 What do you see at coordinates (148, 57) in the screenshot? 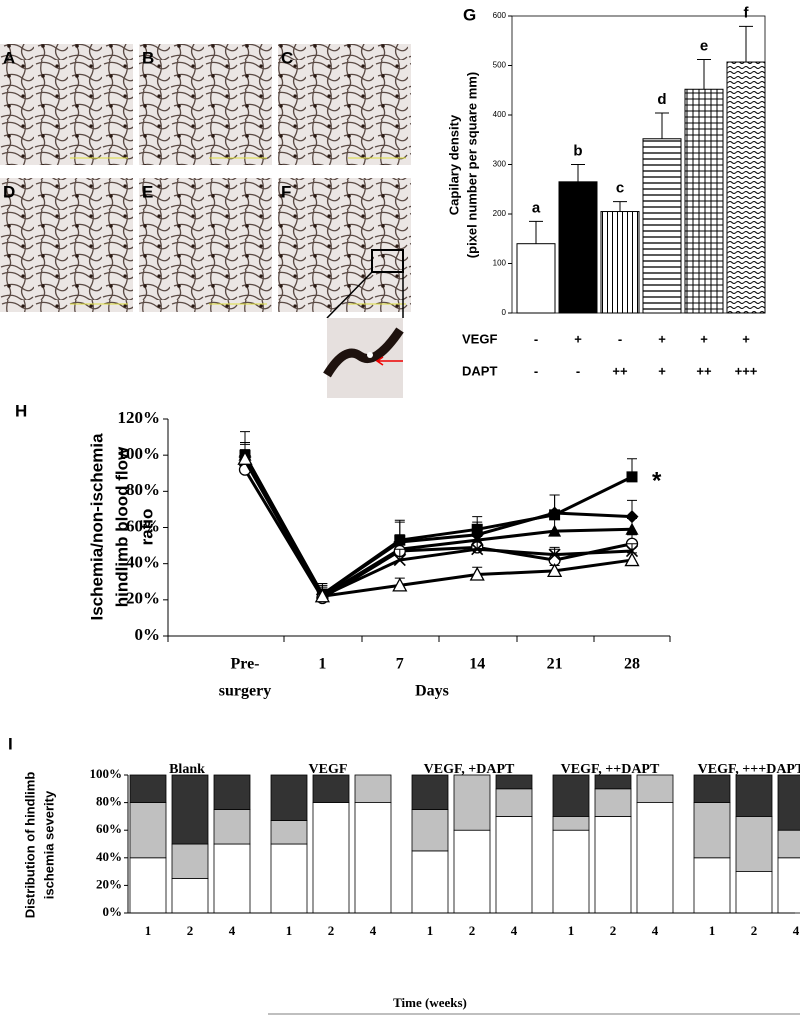
I see `panel-label: B` at bounding box center [148, 57].